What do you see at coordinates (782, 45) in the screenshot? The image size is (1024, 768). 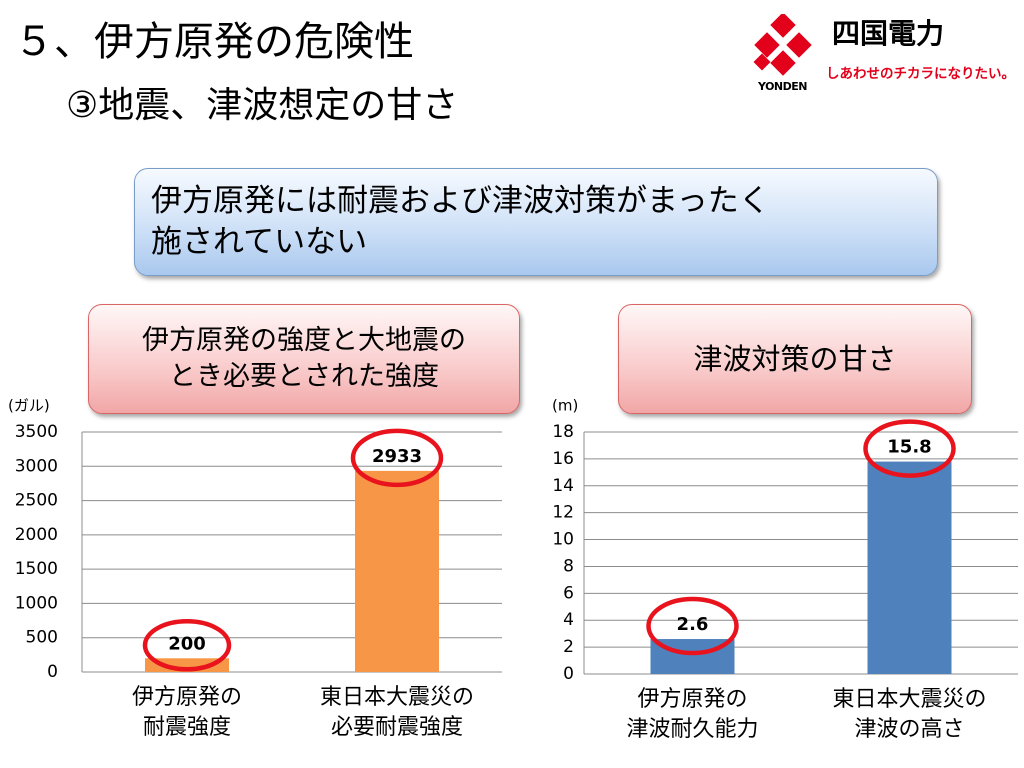 I see `yonden-cross-logo-icon` at bounding box center [782, 45].